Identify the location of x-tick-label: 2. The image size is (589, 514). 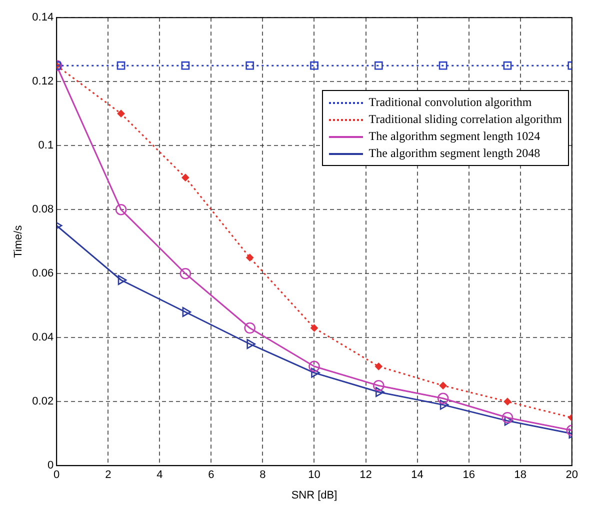
(108, 475).